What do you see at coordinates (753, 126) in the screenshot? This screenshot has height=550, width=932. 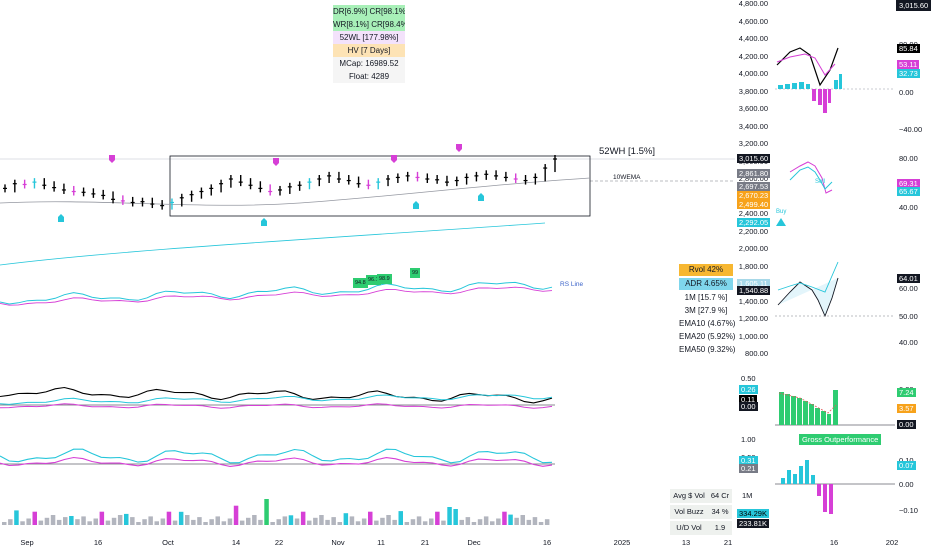 I see `price-tick: 3,400.00` at bounding box center [753, 126].